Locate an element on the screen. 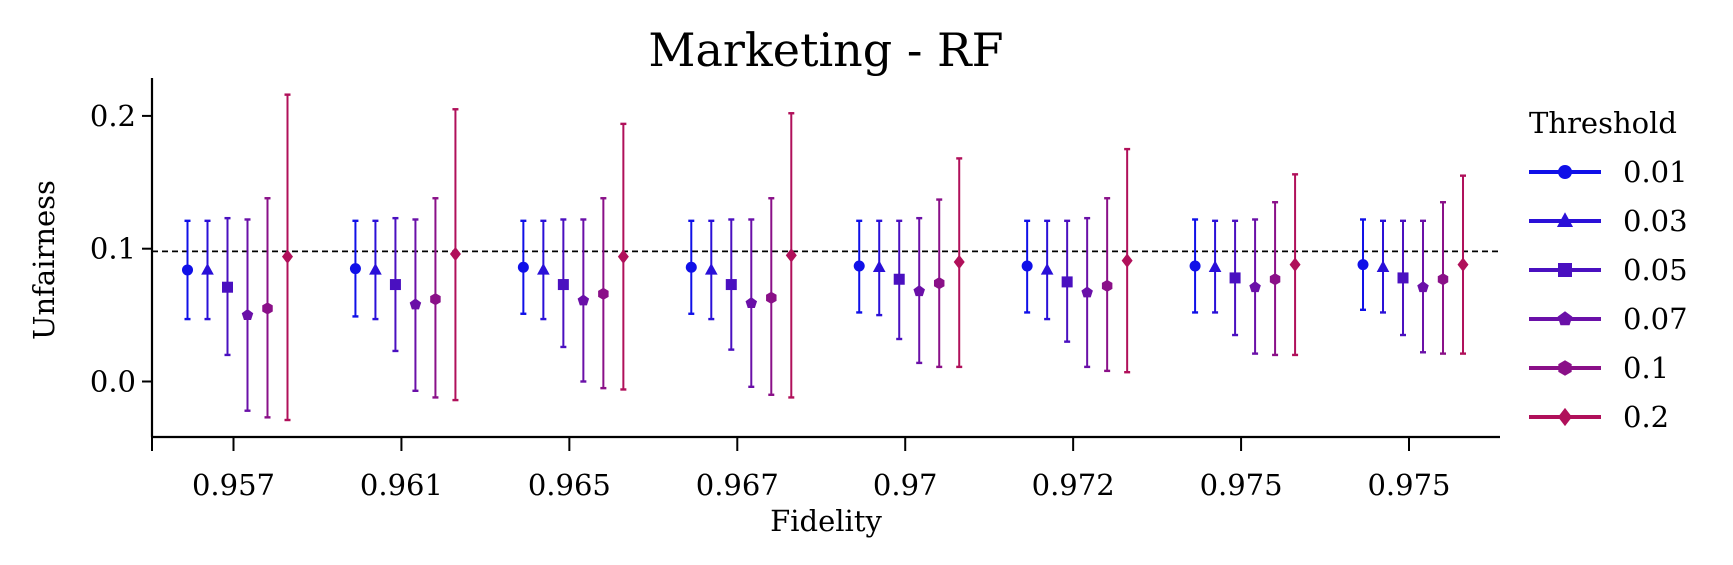 The image size is (1733, 565). y-tick-label: 0.0 is located at coordinates (113, 382).